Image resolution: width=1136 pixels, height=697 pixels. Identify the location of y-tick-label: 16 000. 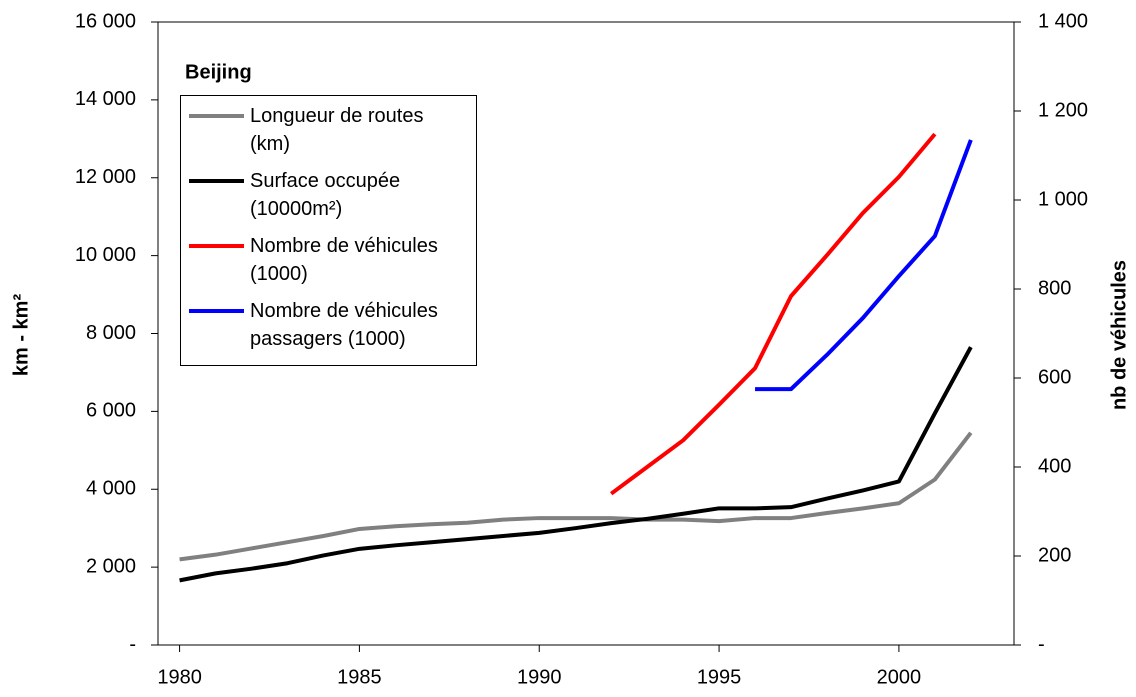
(105, 21).